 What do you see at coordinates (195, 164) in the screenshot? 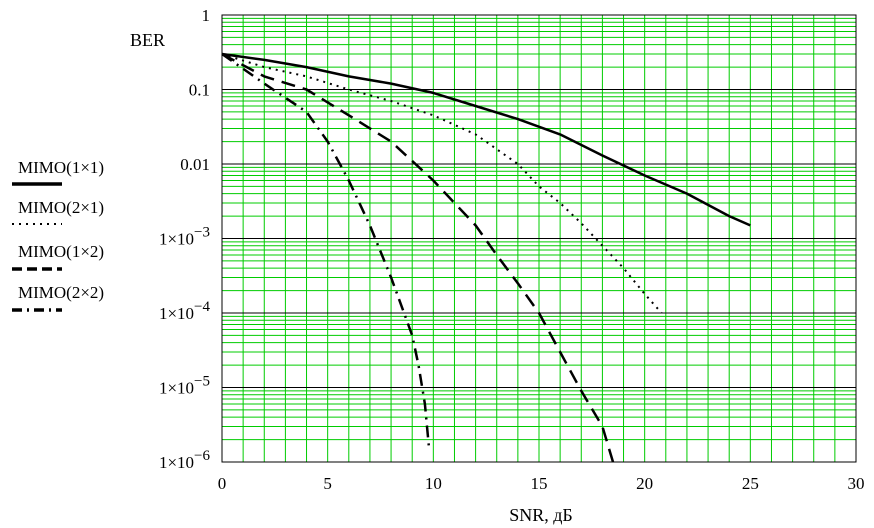
I see `y-tick-label: 0.01` at bounding box center [195, 164].